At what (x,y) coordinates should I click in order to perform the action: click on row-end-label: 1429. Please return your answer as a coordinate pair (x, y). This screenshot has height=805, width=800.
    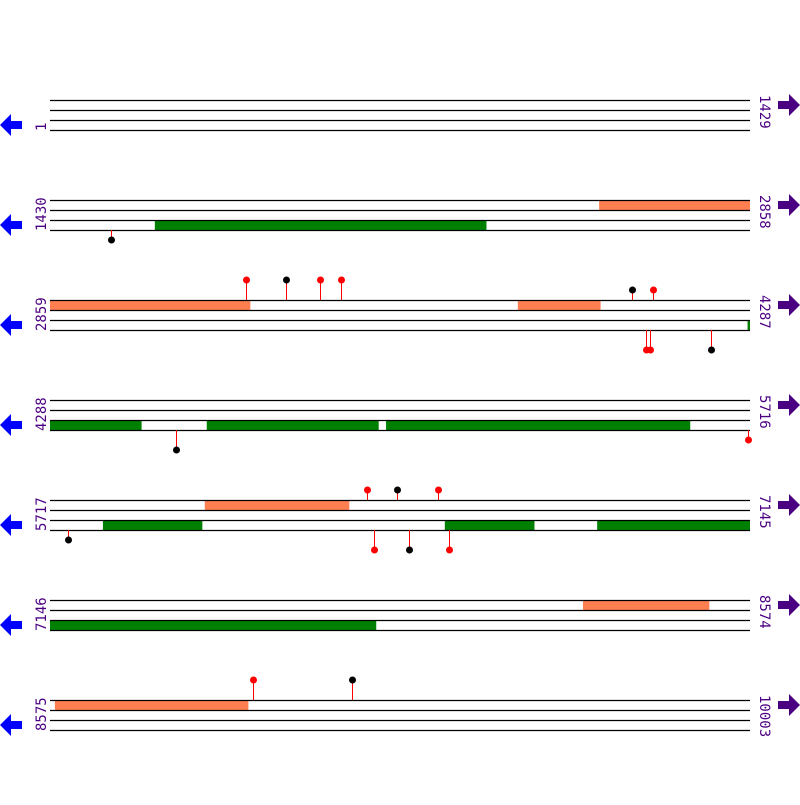
    Looking at the image, I should click on (764, 112).